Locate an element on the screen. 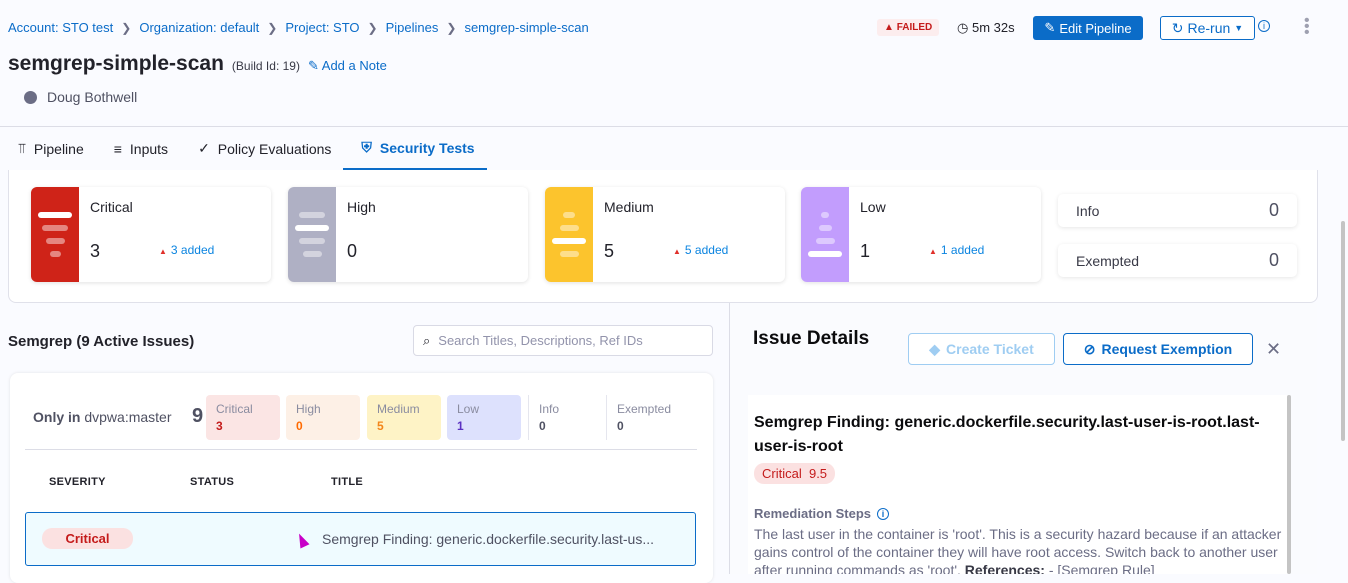  filter-exempted: Exempted 0 is located at coordinates (651, 417).